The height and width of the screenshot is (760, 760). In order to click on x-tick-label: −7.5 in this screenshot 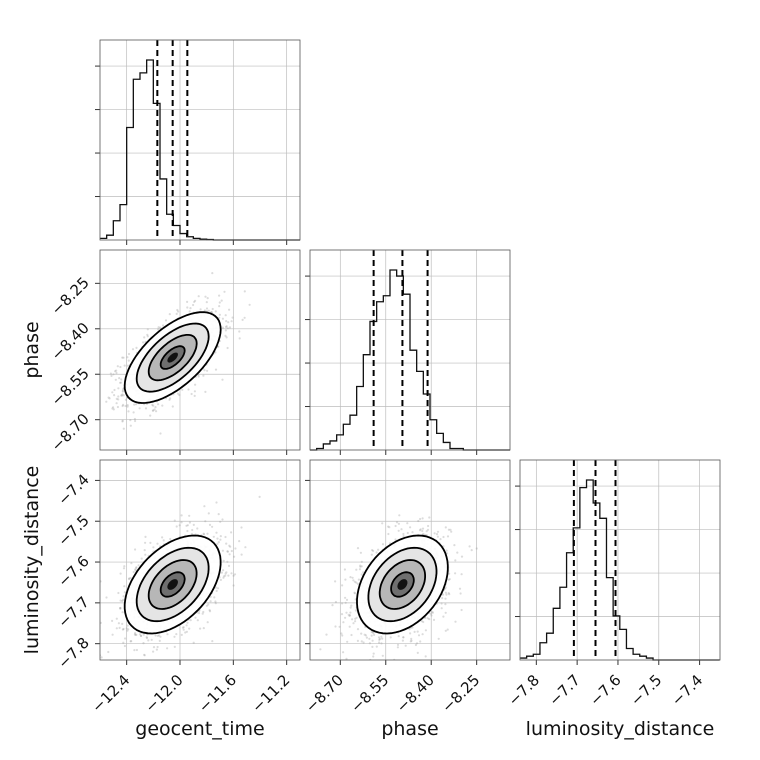, I will do `click(646, 690)`.